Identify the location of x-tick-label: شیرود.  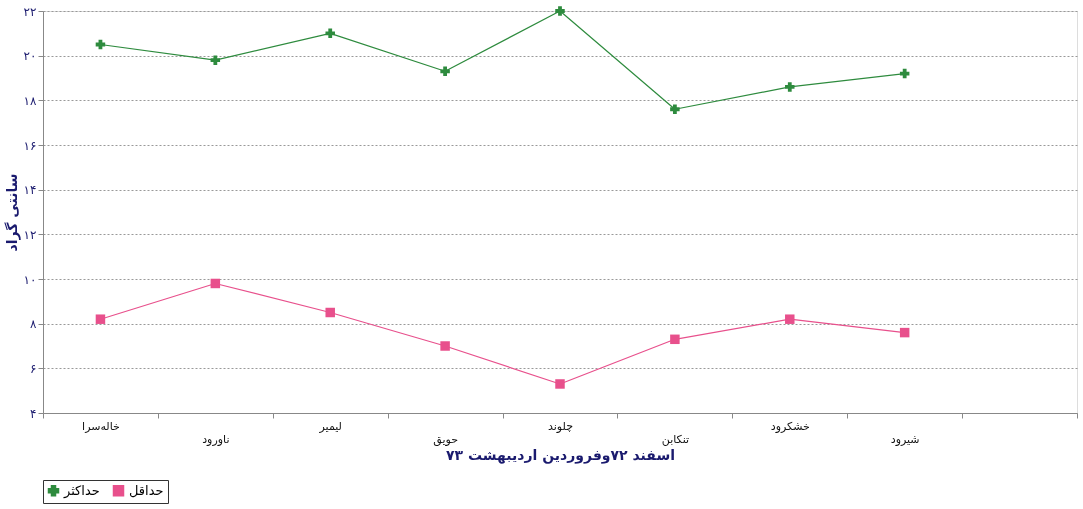
(905, 439).